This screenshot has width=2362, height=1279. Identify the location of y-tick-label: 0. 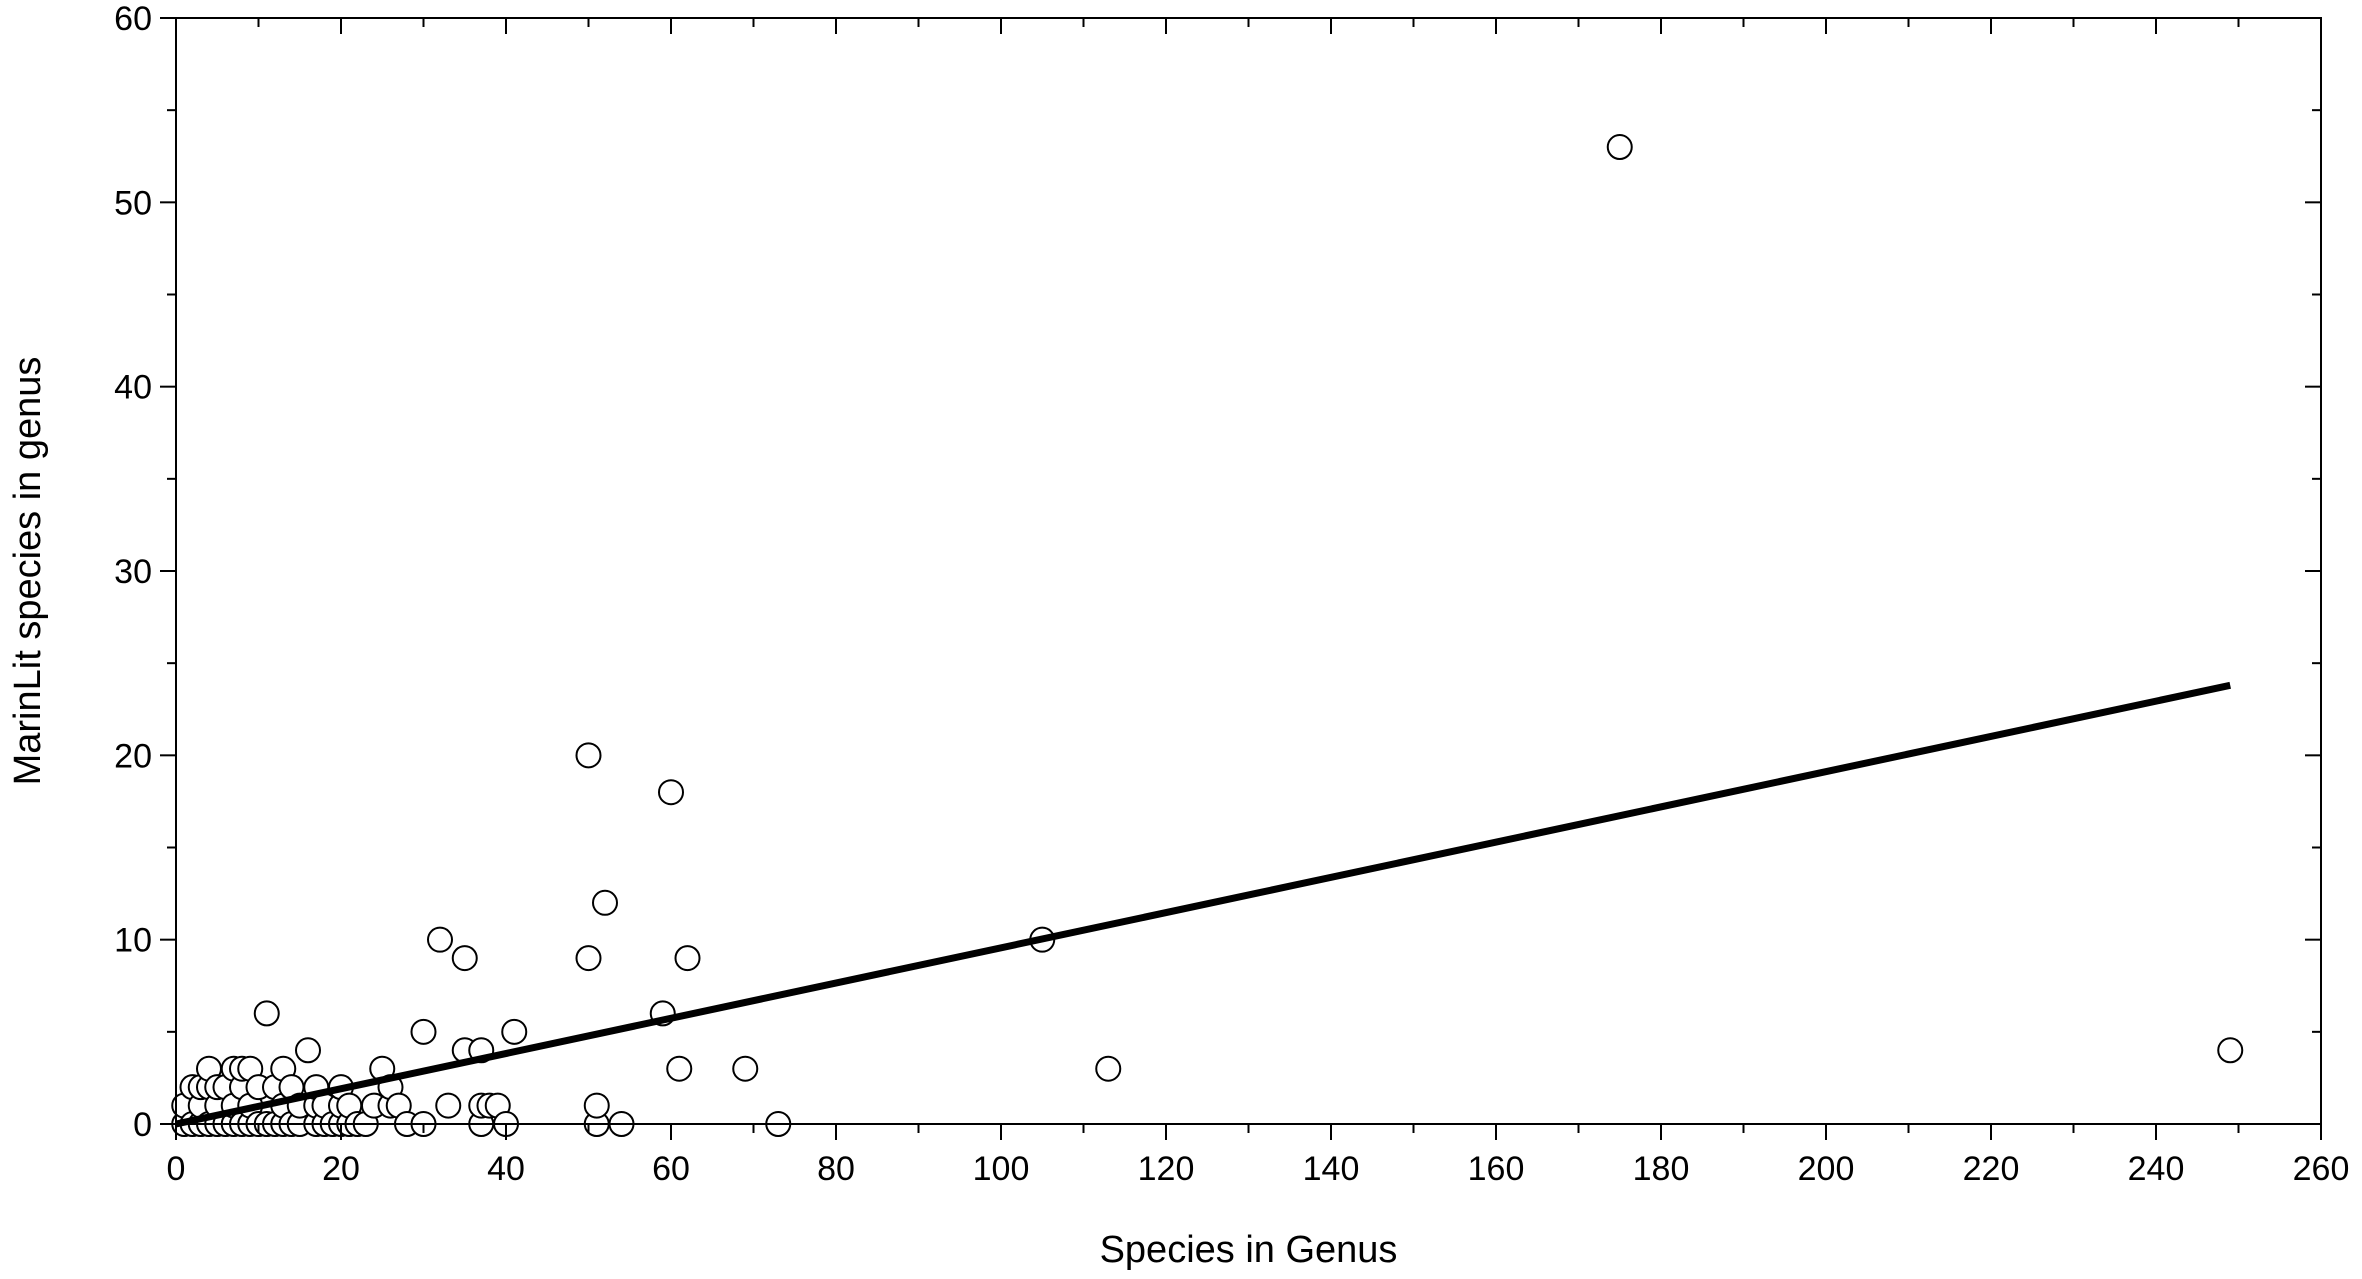
(142, 1125).